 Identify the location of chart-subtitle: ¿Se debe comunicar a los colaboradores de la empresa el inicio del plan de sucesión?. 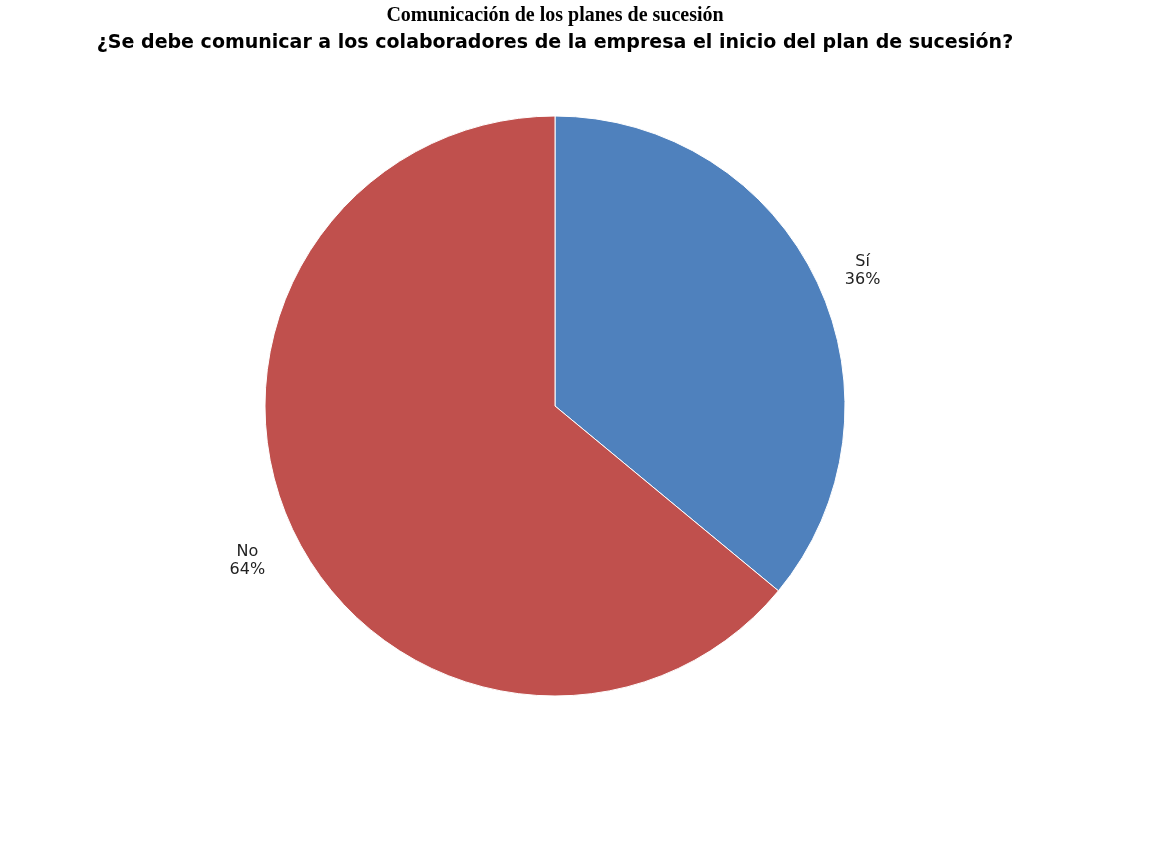
(555, 41).